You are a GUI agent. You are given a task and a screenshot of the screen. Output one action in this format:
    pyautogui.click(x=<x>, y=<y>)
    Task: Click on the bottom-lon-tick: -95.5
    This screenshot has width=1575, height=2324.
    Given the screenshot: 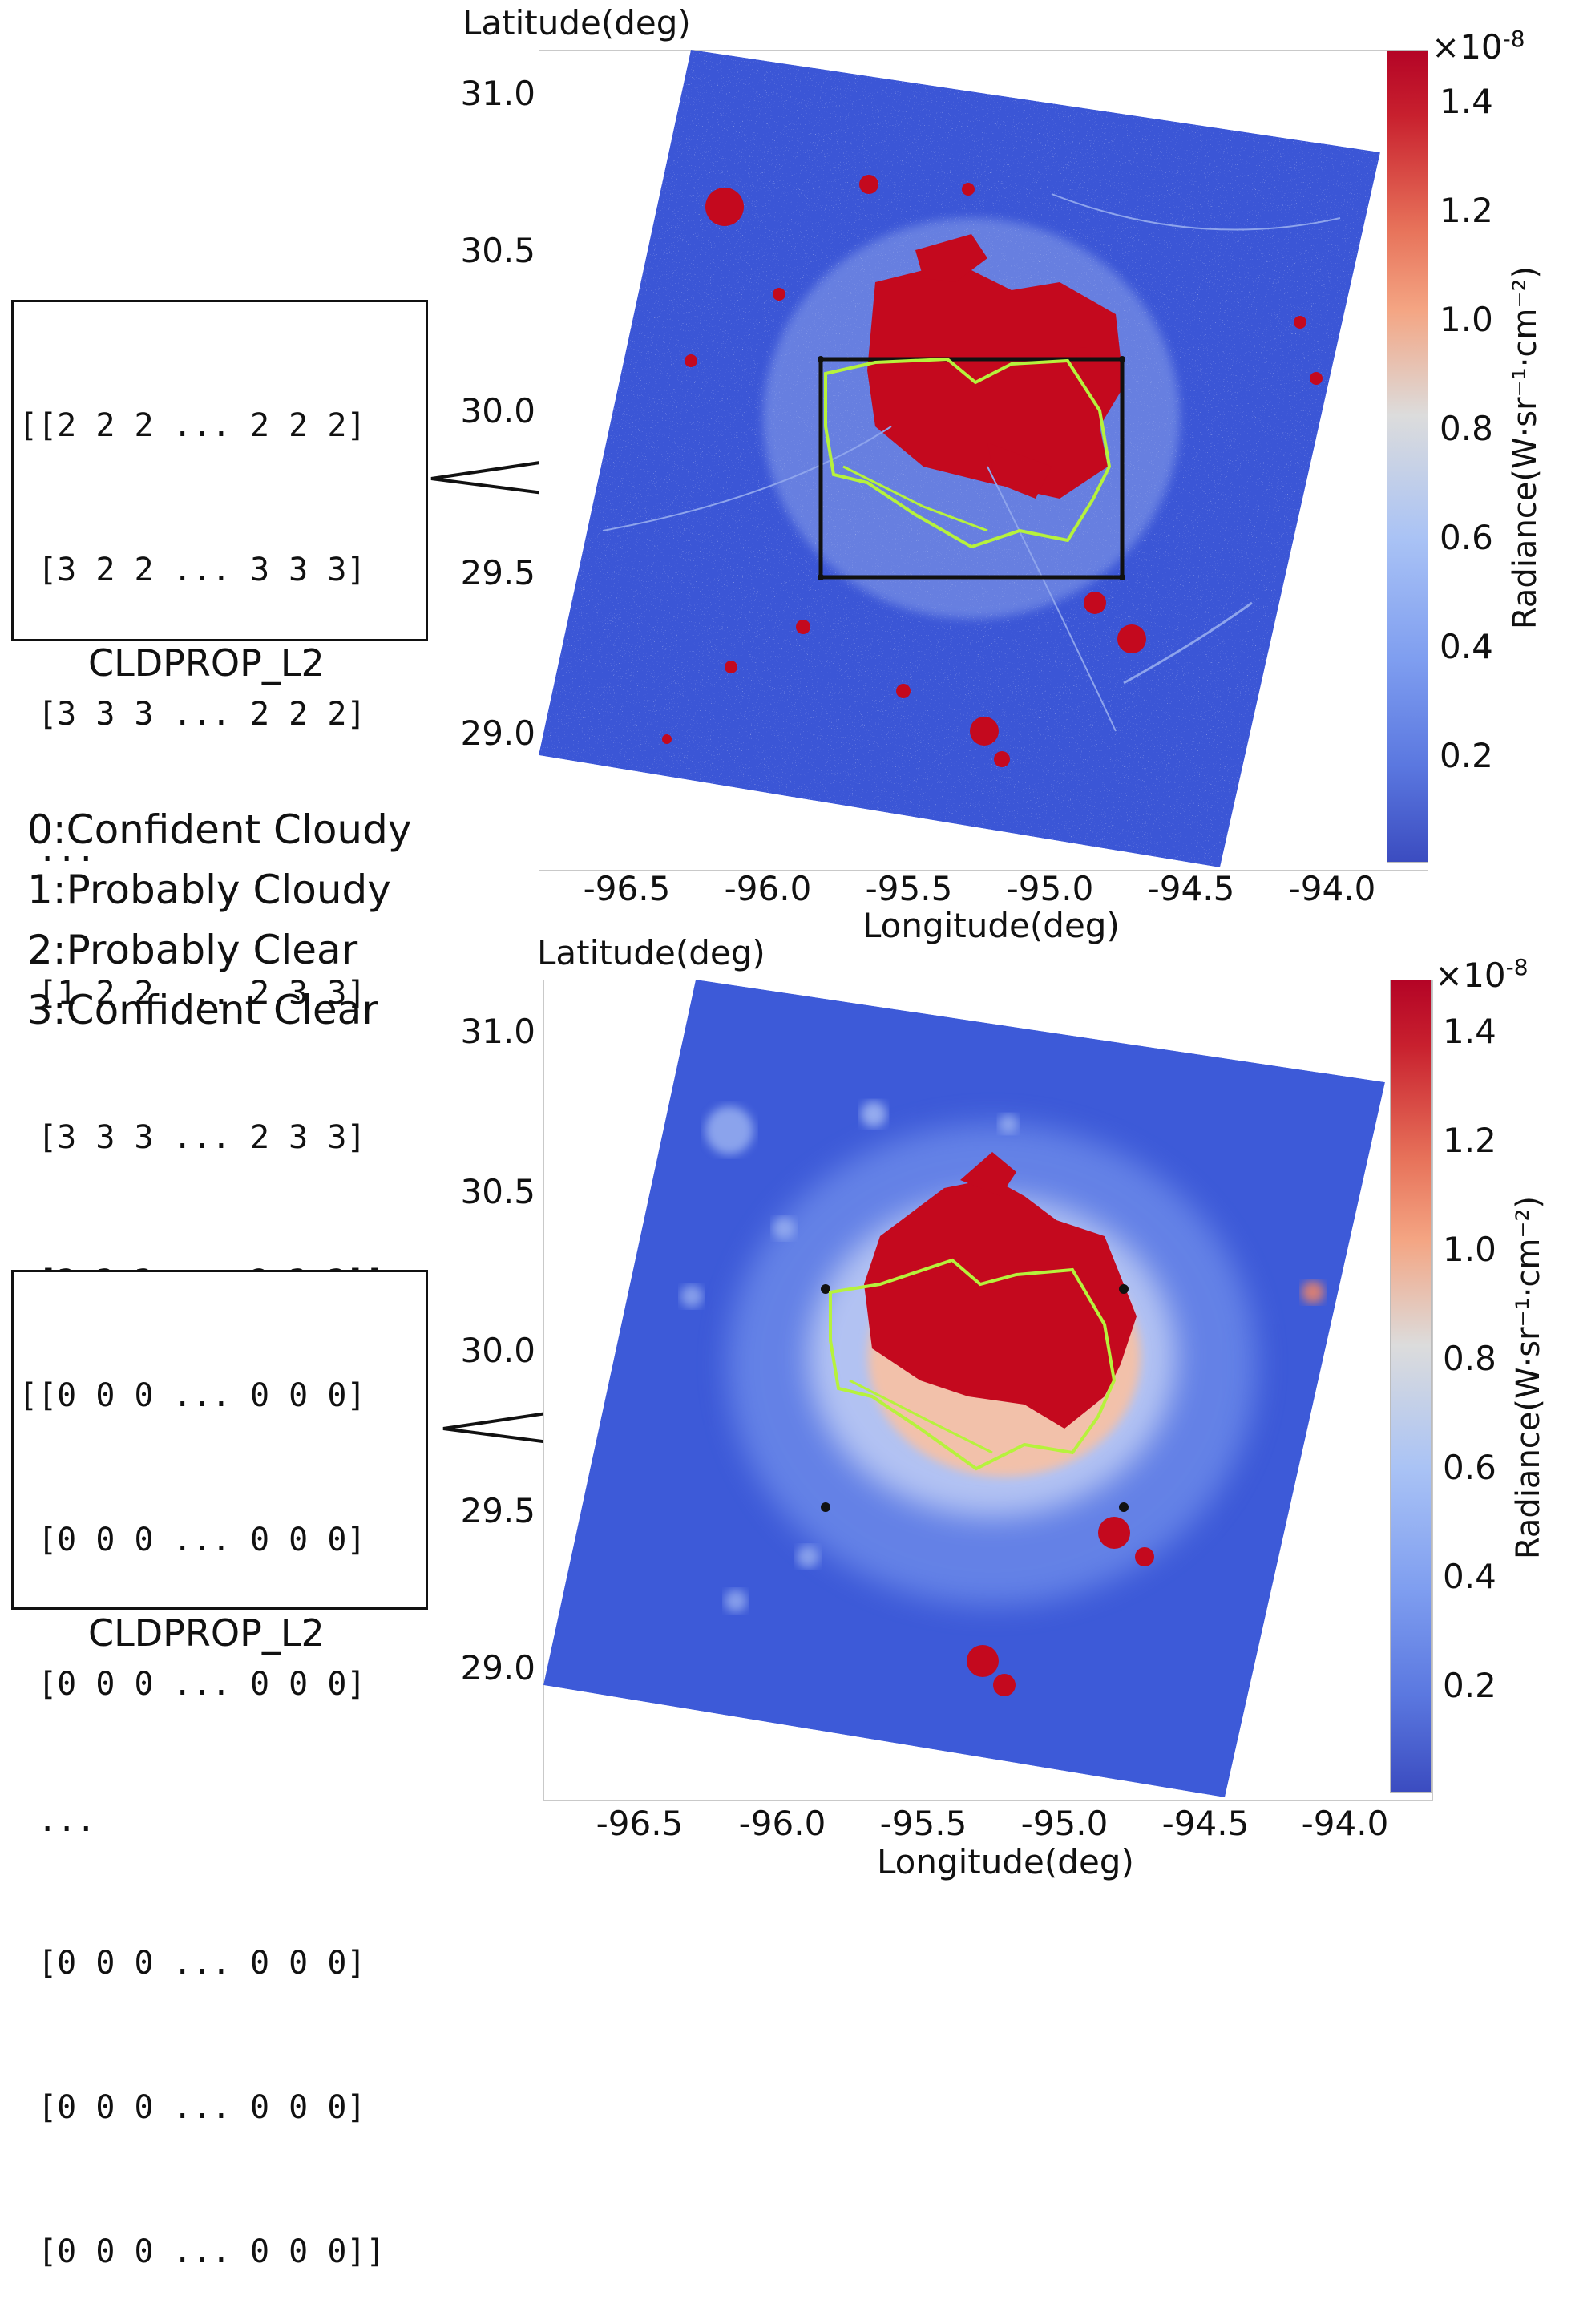 What is the action you would take?
    pyautogui.click(x=923, y=1823)
    